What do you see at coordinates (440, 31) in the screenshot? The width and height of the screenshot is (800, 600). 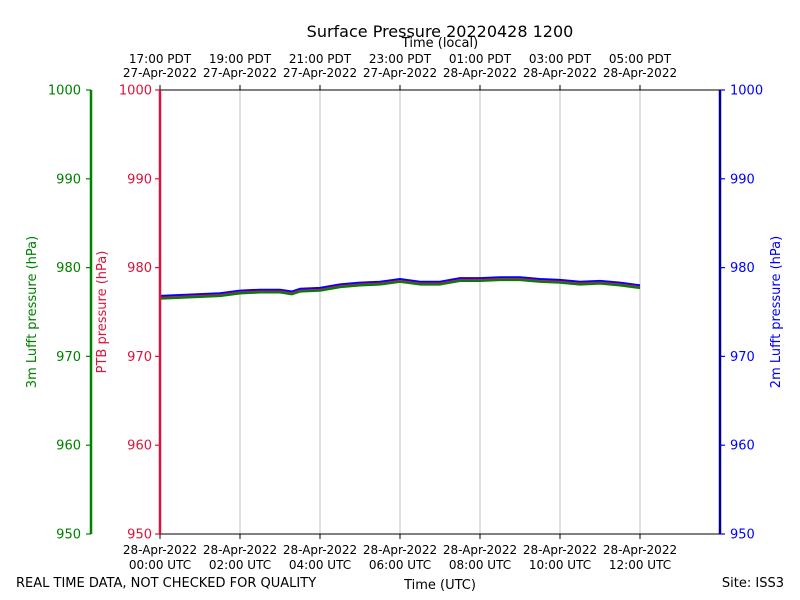 I see `chart-title: Surface Pressure 20220428 1200` at bounding box center [440, 31].